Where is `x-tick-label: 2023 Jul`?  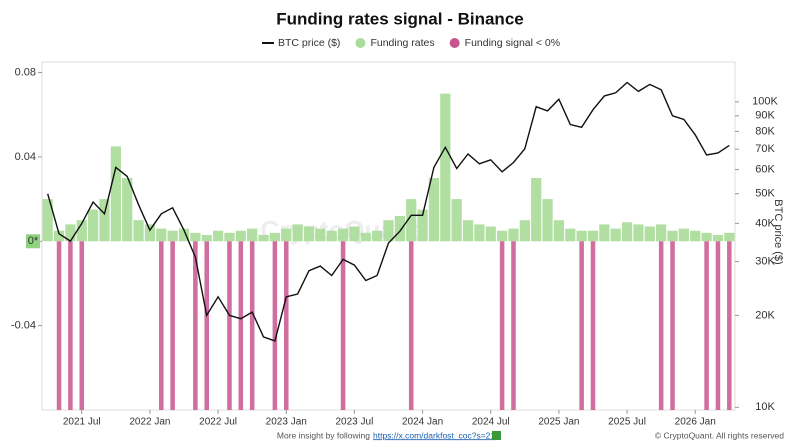
x-tick-label: 2023 Jul is located at coordinates (355, 422).